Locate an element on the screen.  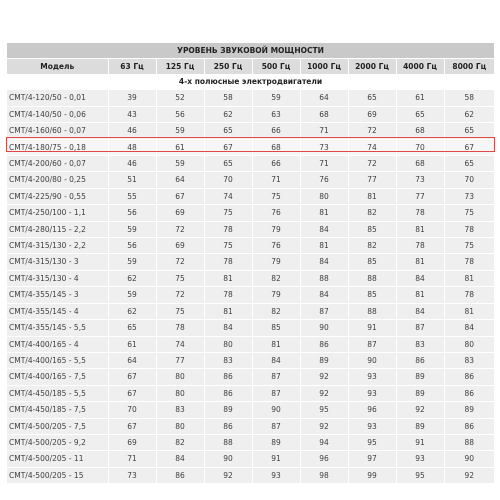
value-cell: 70 is located at coordinates (469, 180).